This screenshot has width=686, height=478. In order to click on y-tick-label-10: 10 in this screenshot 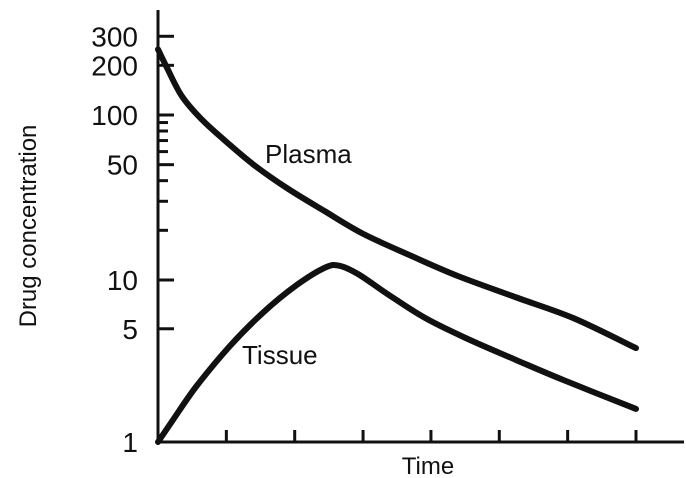, I will do `click(122, 280)`.